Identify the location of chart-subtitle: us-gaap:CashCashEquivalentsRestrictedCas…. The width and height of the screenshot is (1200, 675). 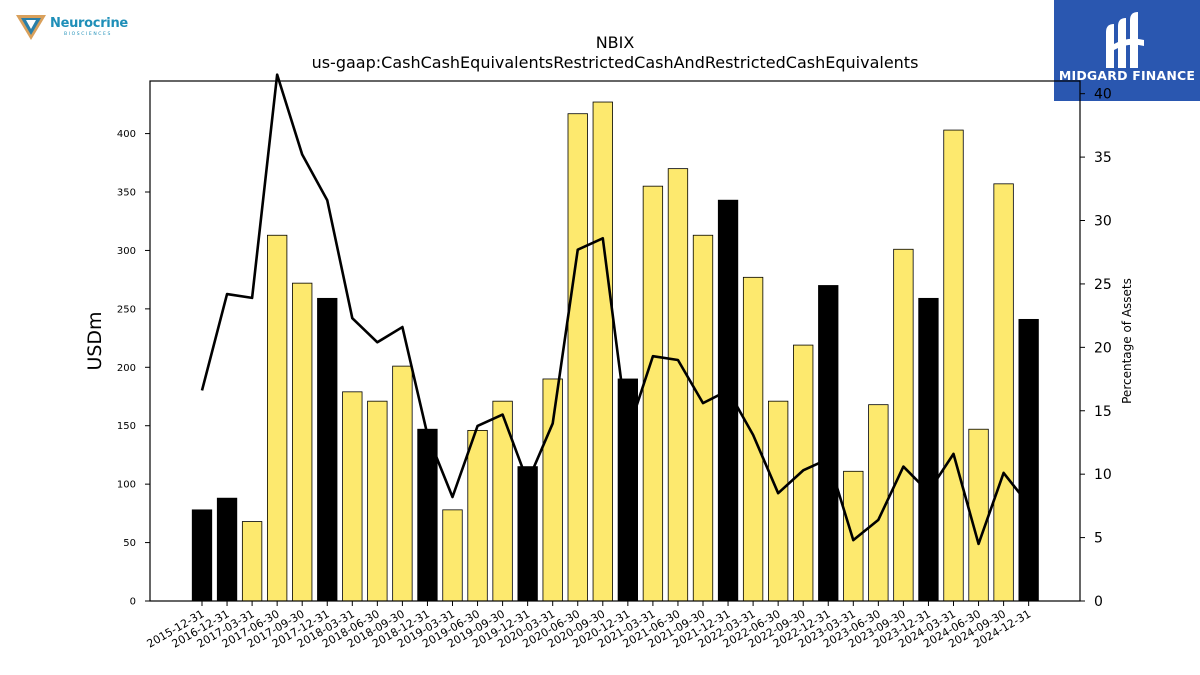
(615, 62).